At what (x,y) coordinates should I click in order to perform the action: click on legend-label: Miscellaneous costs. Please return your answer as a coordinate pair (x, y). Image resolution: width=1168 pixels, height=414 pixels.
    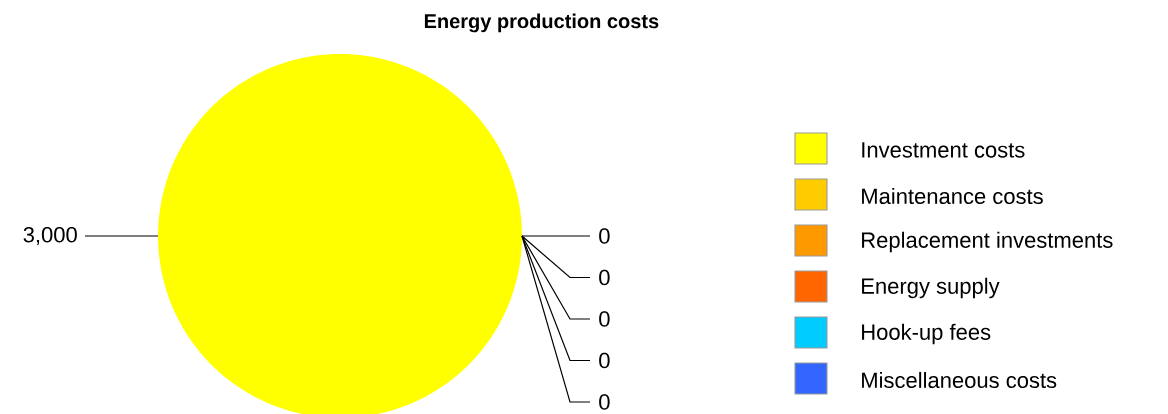
    Looking at the image, I should click on (959, 380).